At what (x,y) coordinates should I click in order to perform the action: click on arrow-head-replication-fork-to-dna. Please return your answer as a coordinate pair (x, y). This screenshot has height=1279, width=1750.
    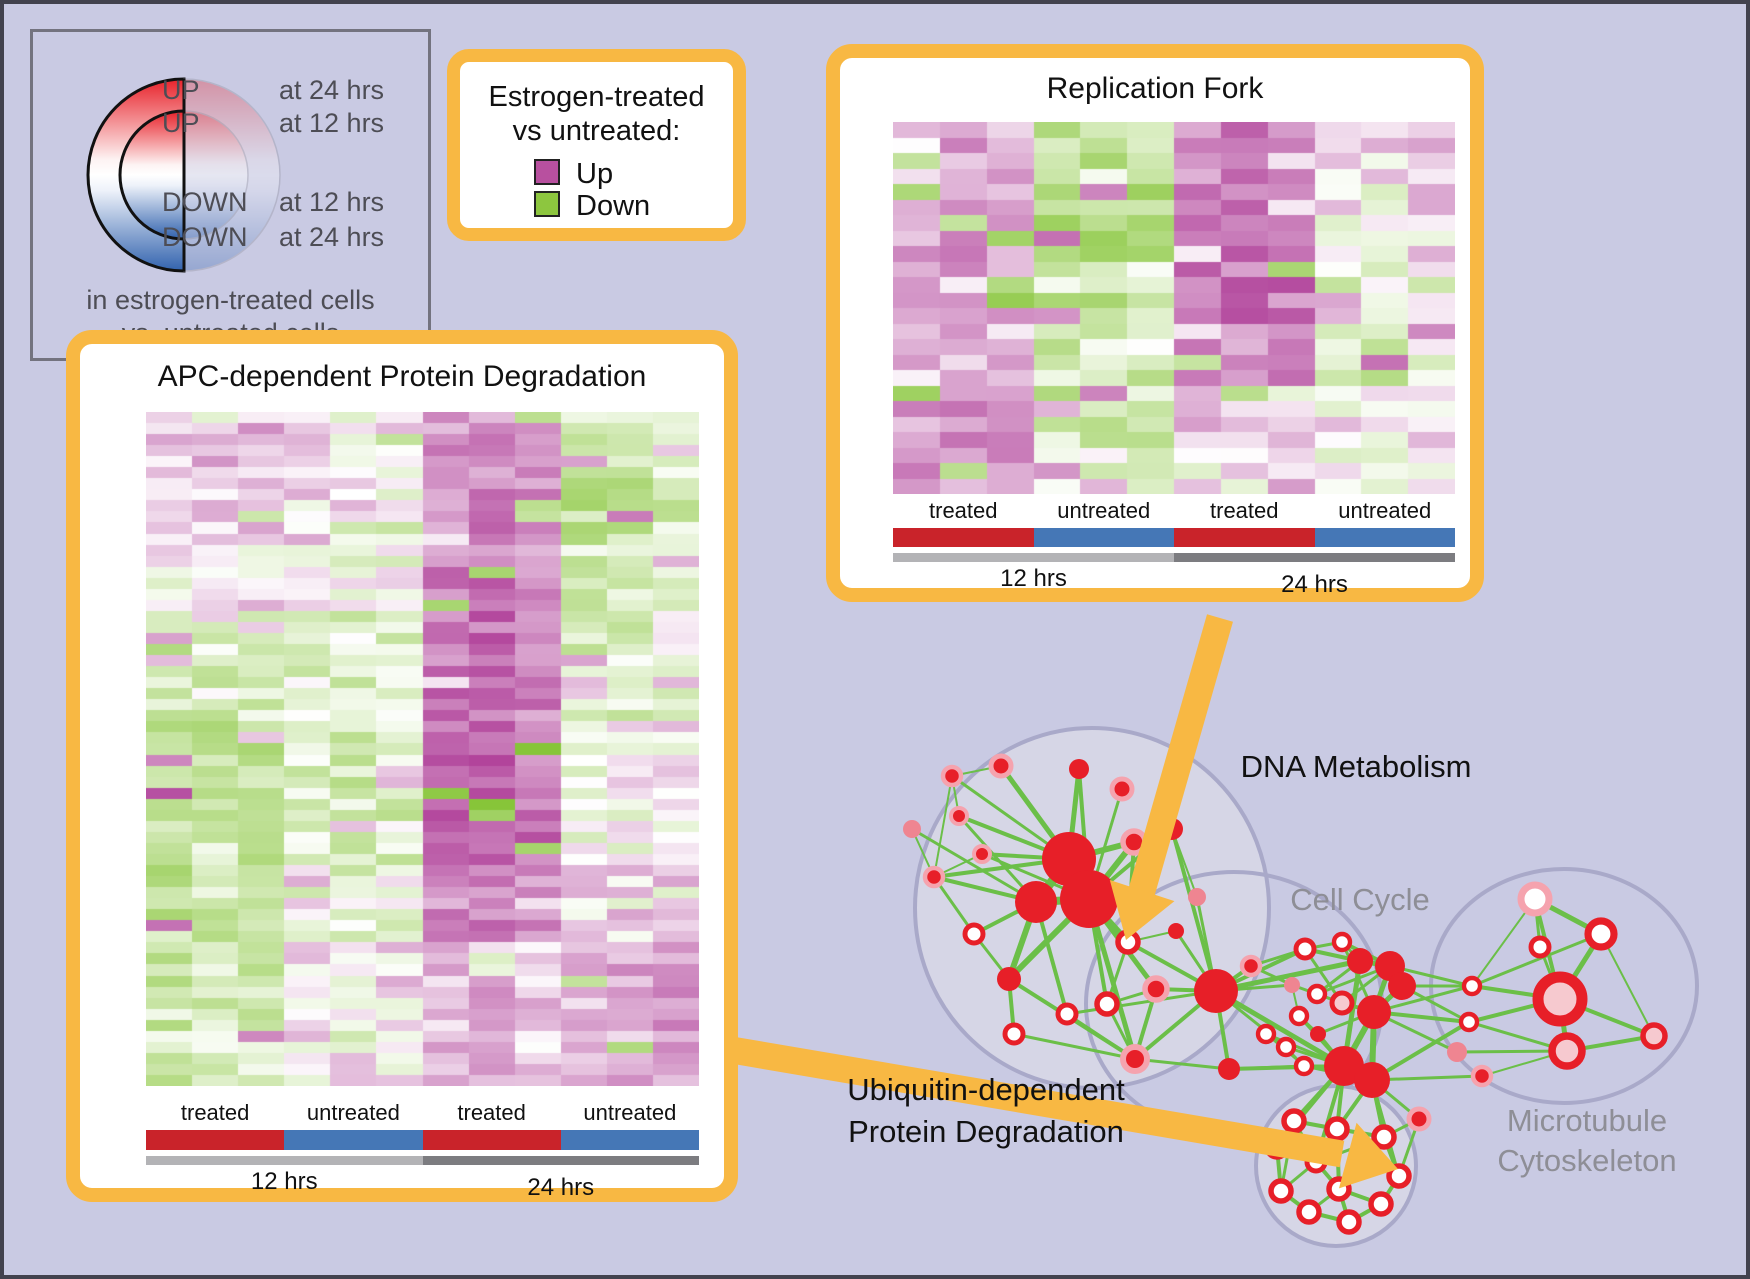
    Looking at the image, I should click on (1142, 910).